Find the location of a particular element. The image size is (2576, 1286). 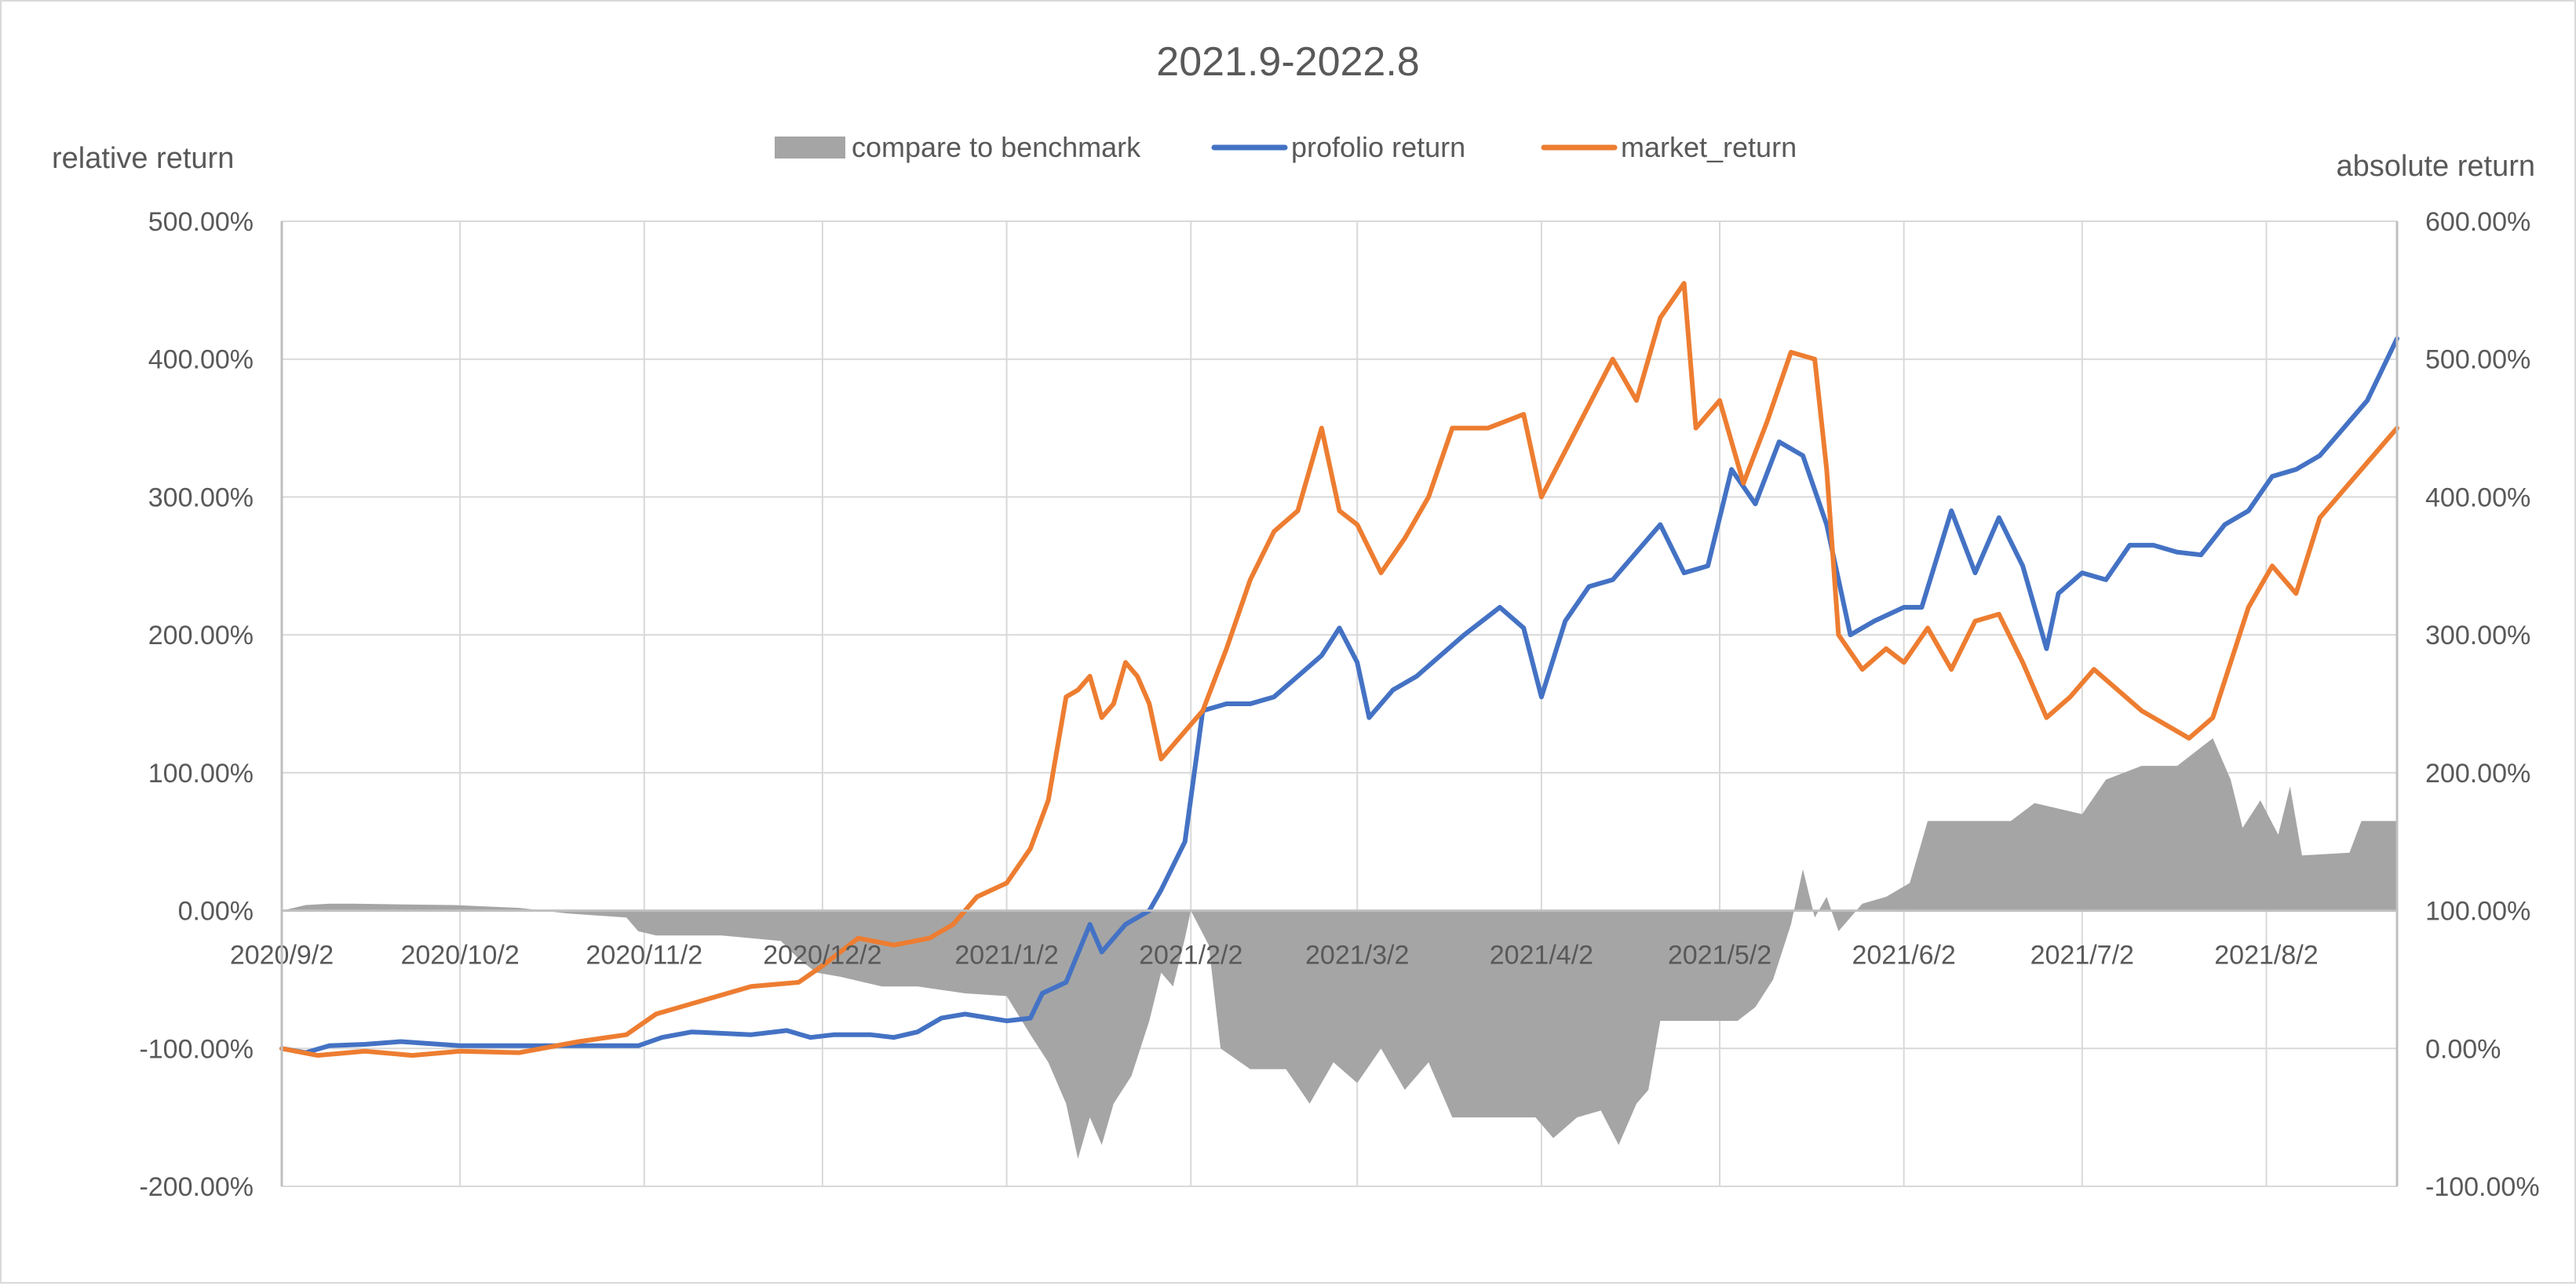

legend-label: market_return is located at coordinates (1709, 147).